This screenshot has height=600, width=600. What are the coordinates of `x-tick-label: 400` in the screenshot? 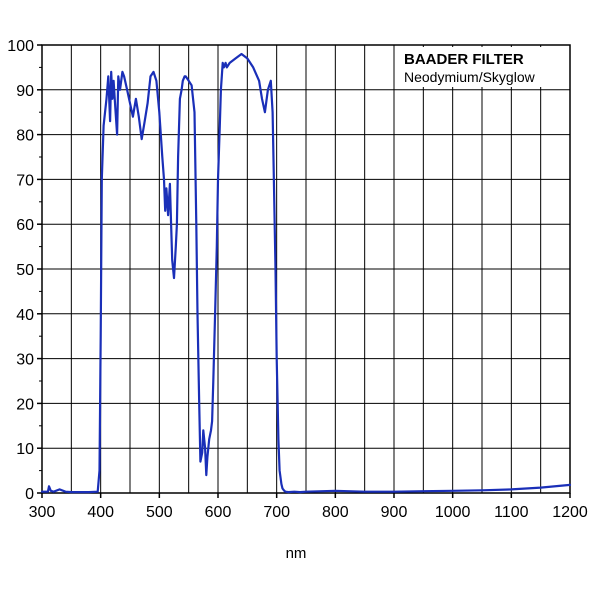 It's located at (100, 512).